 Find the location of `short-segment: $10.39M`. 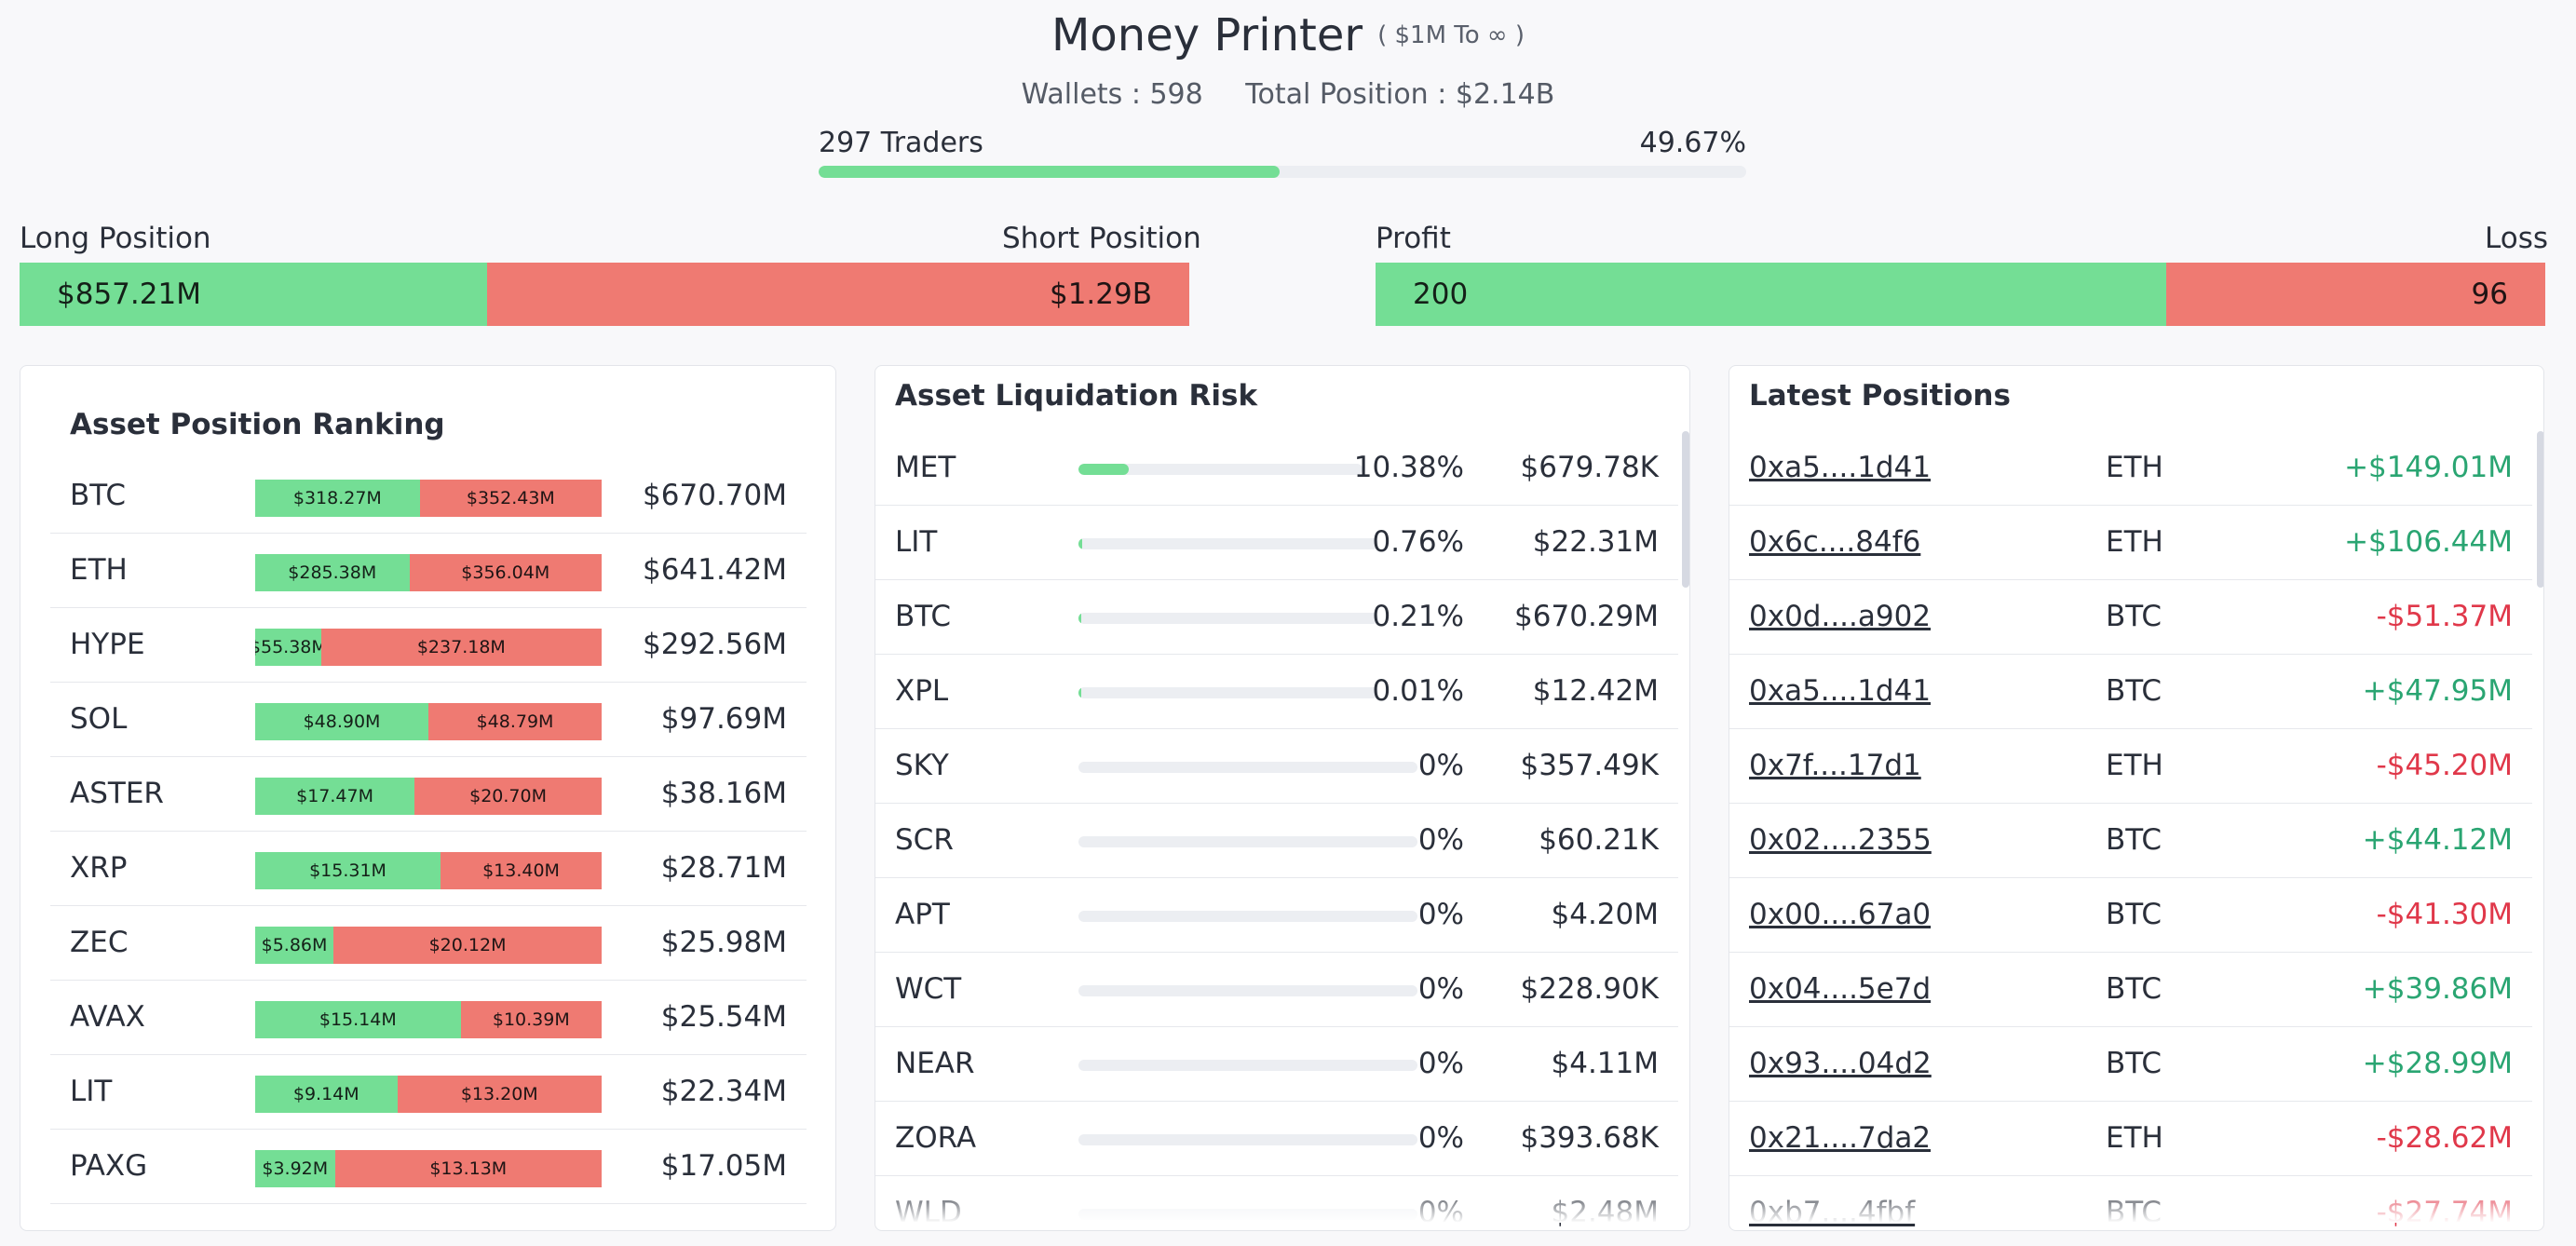

short-segment: $10.39M is located at coordinates (531, 1019).